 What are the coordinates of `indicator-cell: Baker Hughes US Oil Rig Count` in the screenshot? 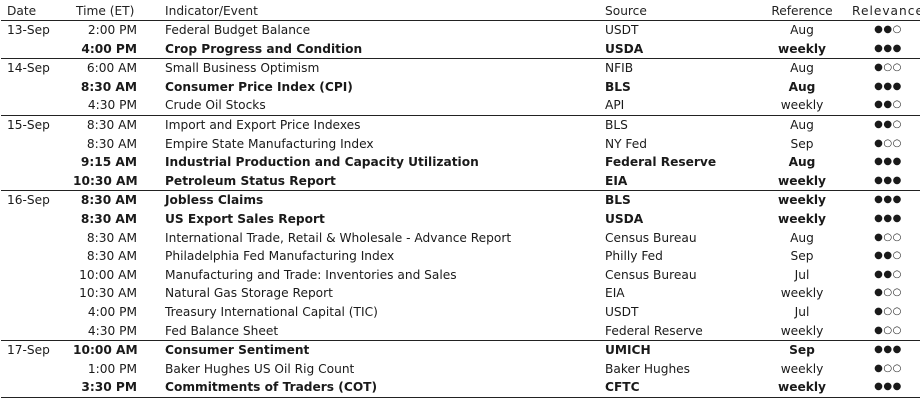 It's located at (260, 368).